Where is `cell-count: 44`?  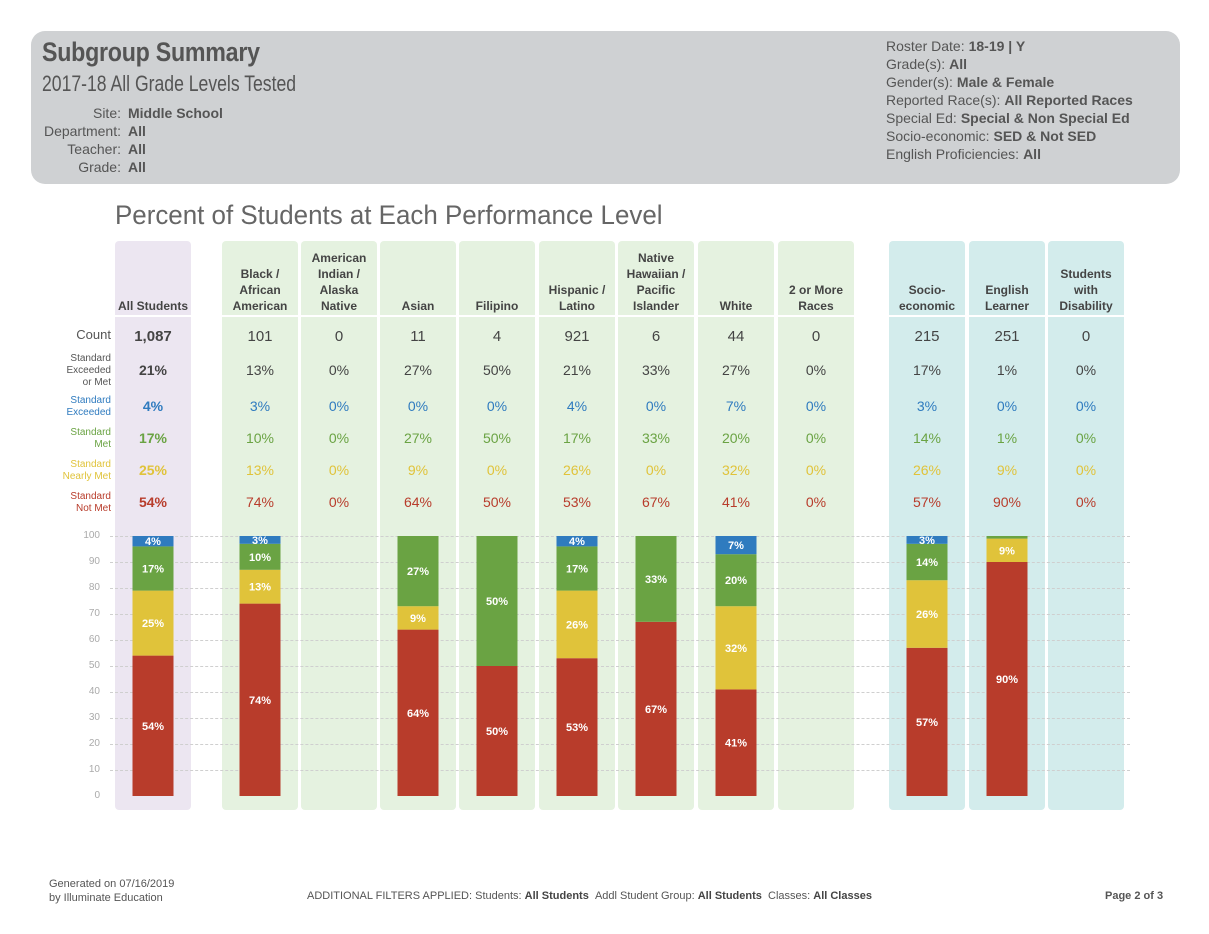 cell-count: 44 is located at coordinates (736, 336).